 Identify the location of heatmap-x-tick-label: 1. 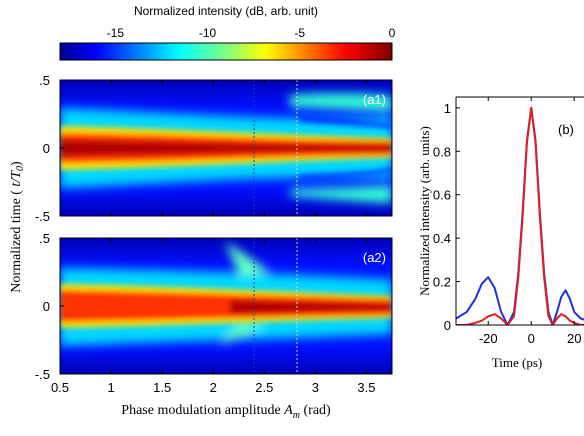
(110, 387).